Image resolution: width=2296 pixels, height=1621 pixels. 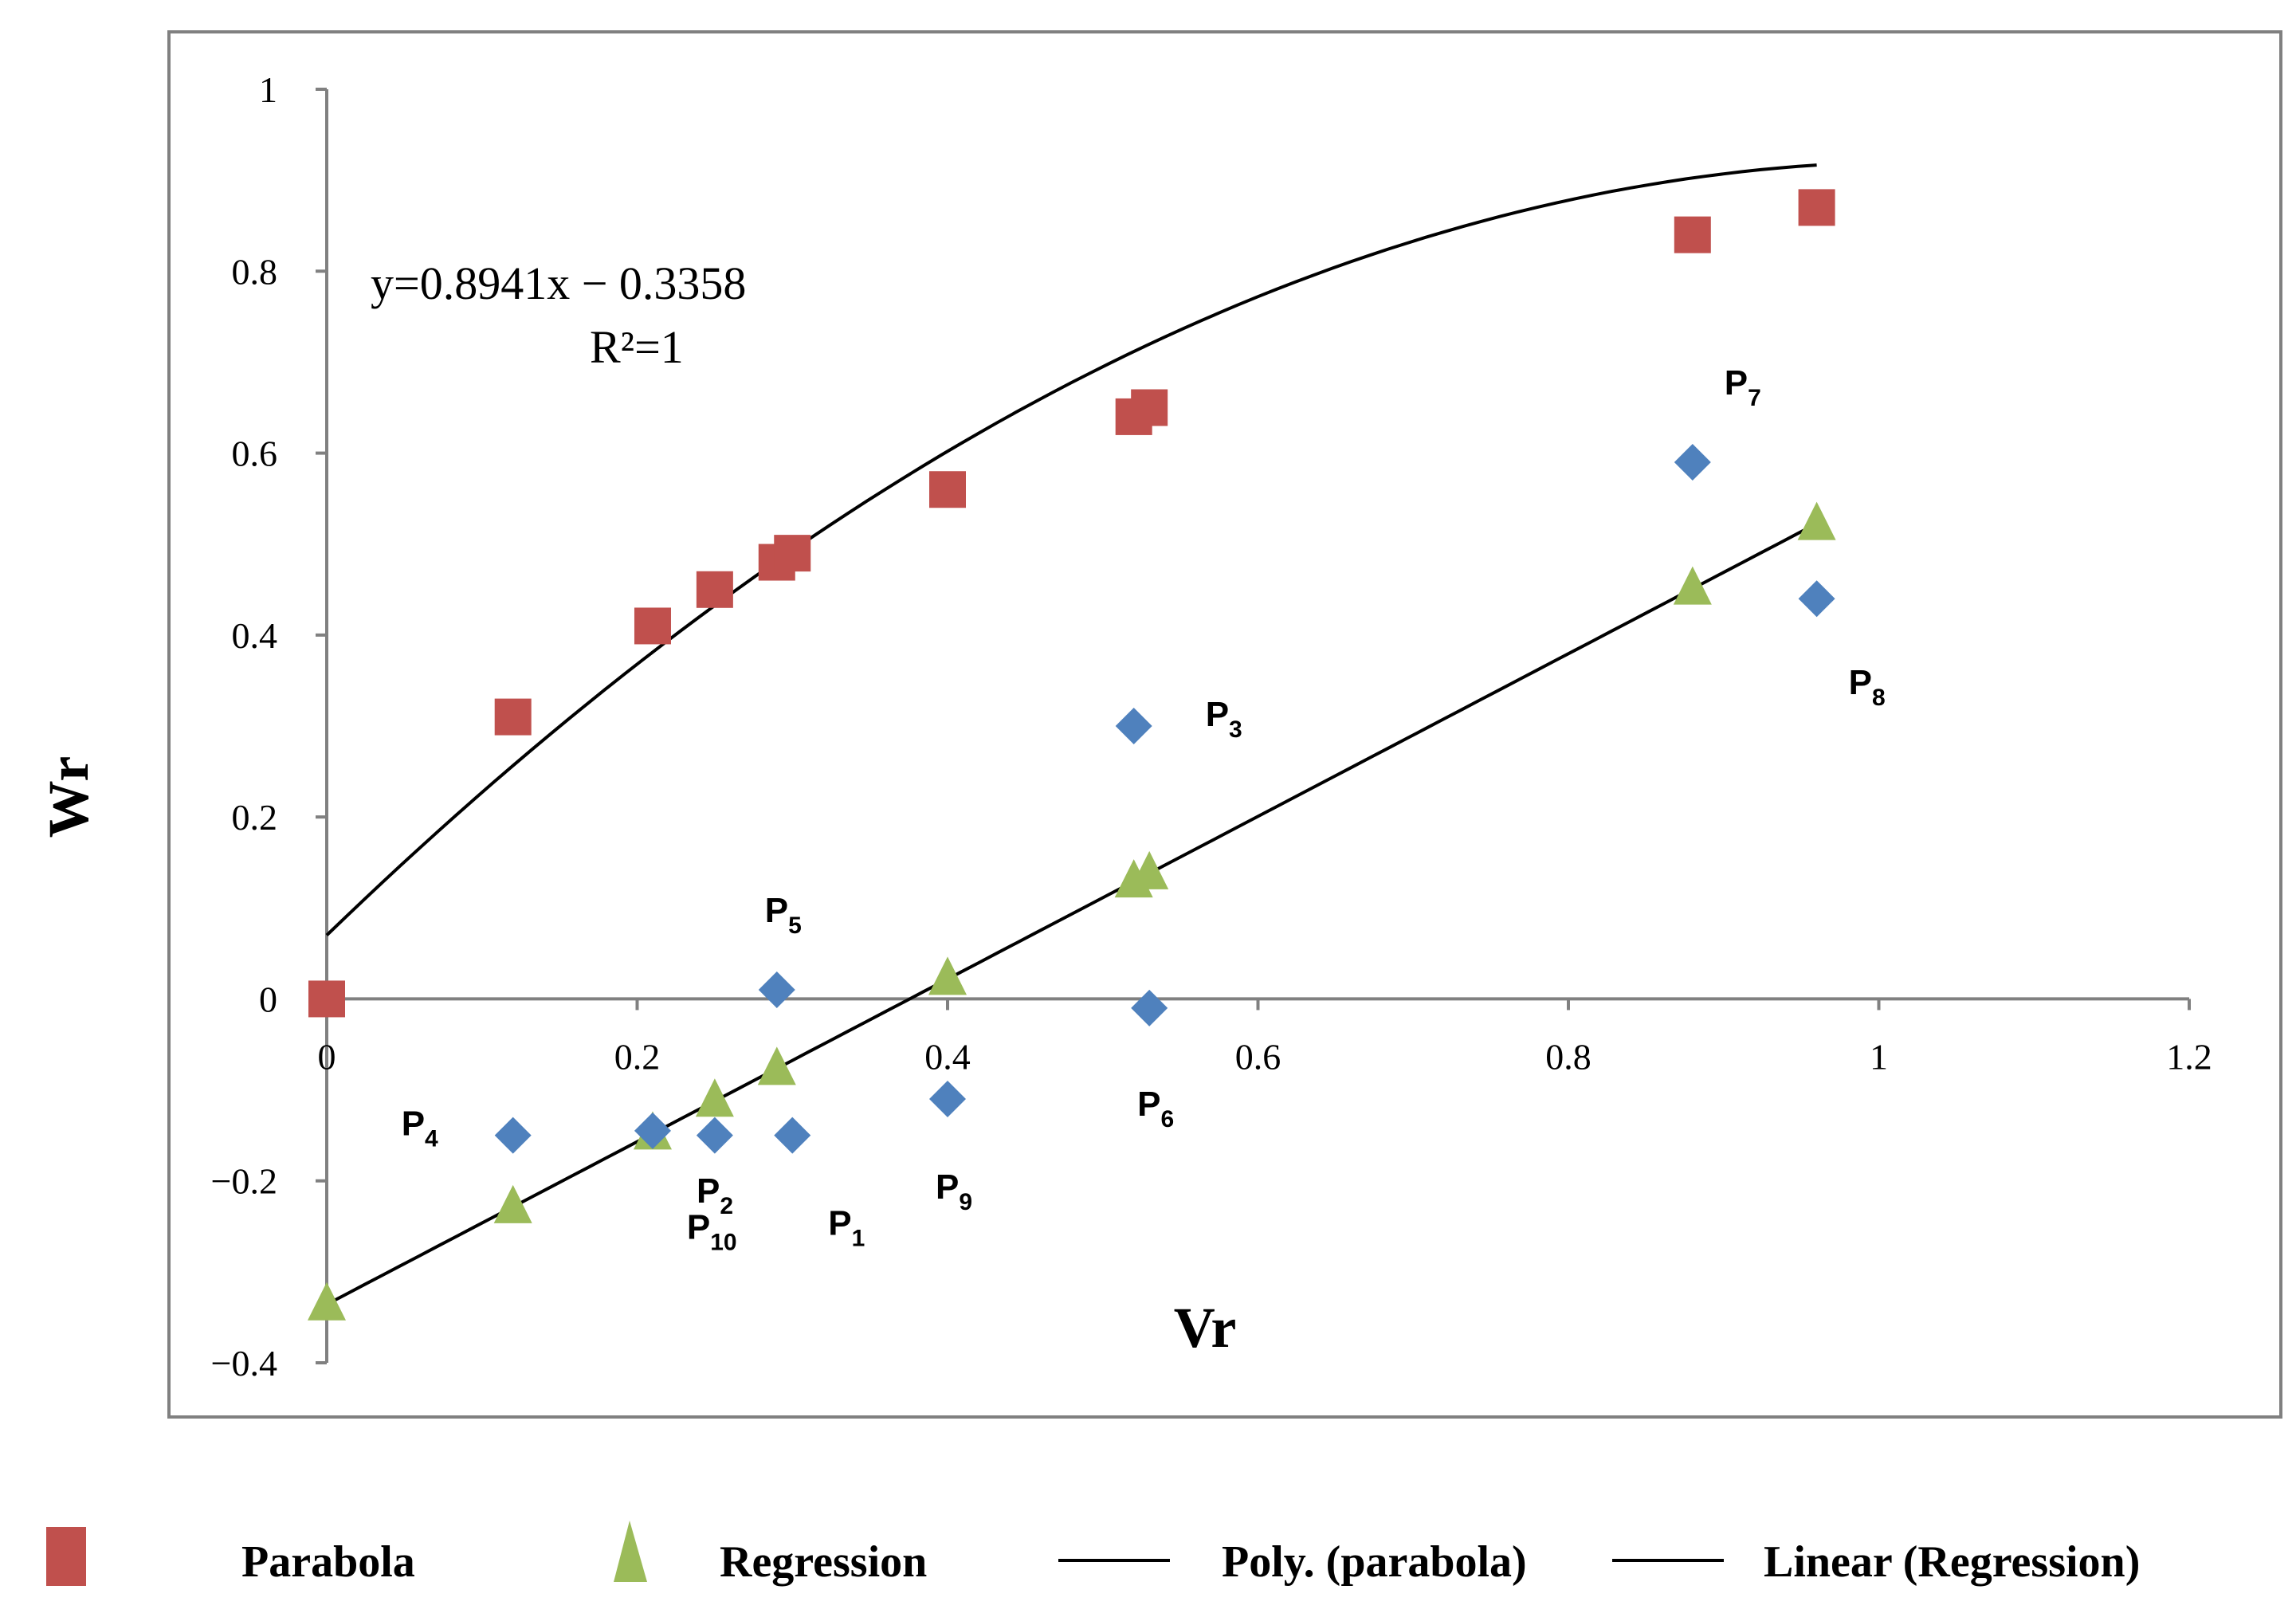 I want to click on legend-poly-label: Poly. (parabola), so click(x=1374, y=1562).